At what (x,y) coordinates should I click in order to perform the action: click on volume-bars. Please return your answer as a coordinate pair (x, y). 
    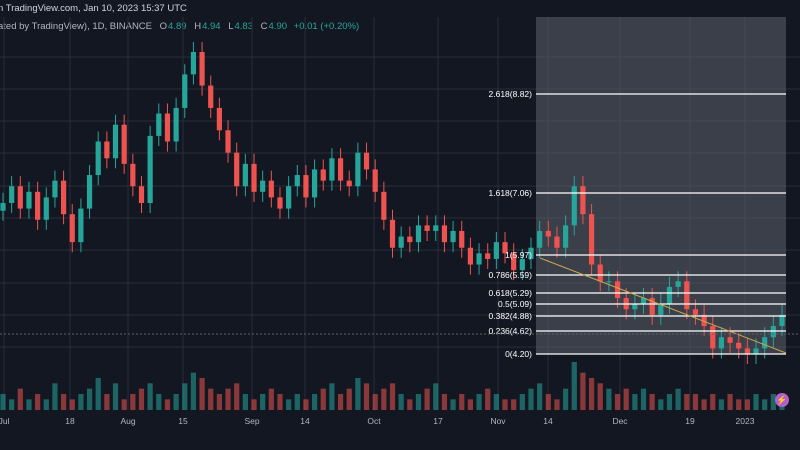
    Looking at the image, I should click on (392, 386).